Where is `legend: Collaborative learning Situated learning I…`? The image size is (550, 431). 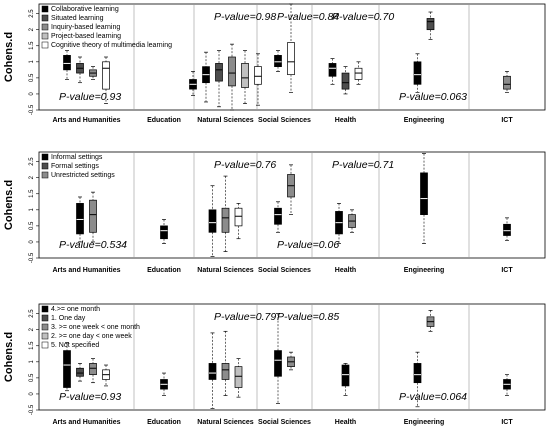
legend: Collaborative learning Situated learning I… is located at coordinates (106, 27).